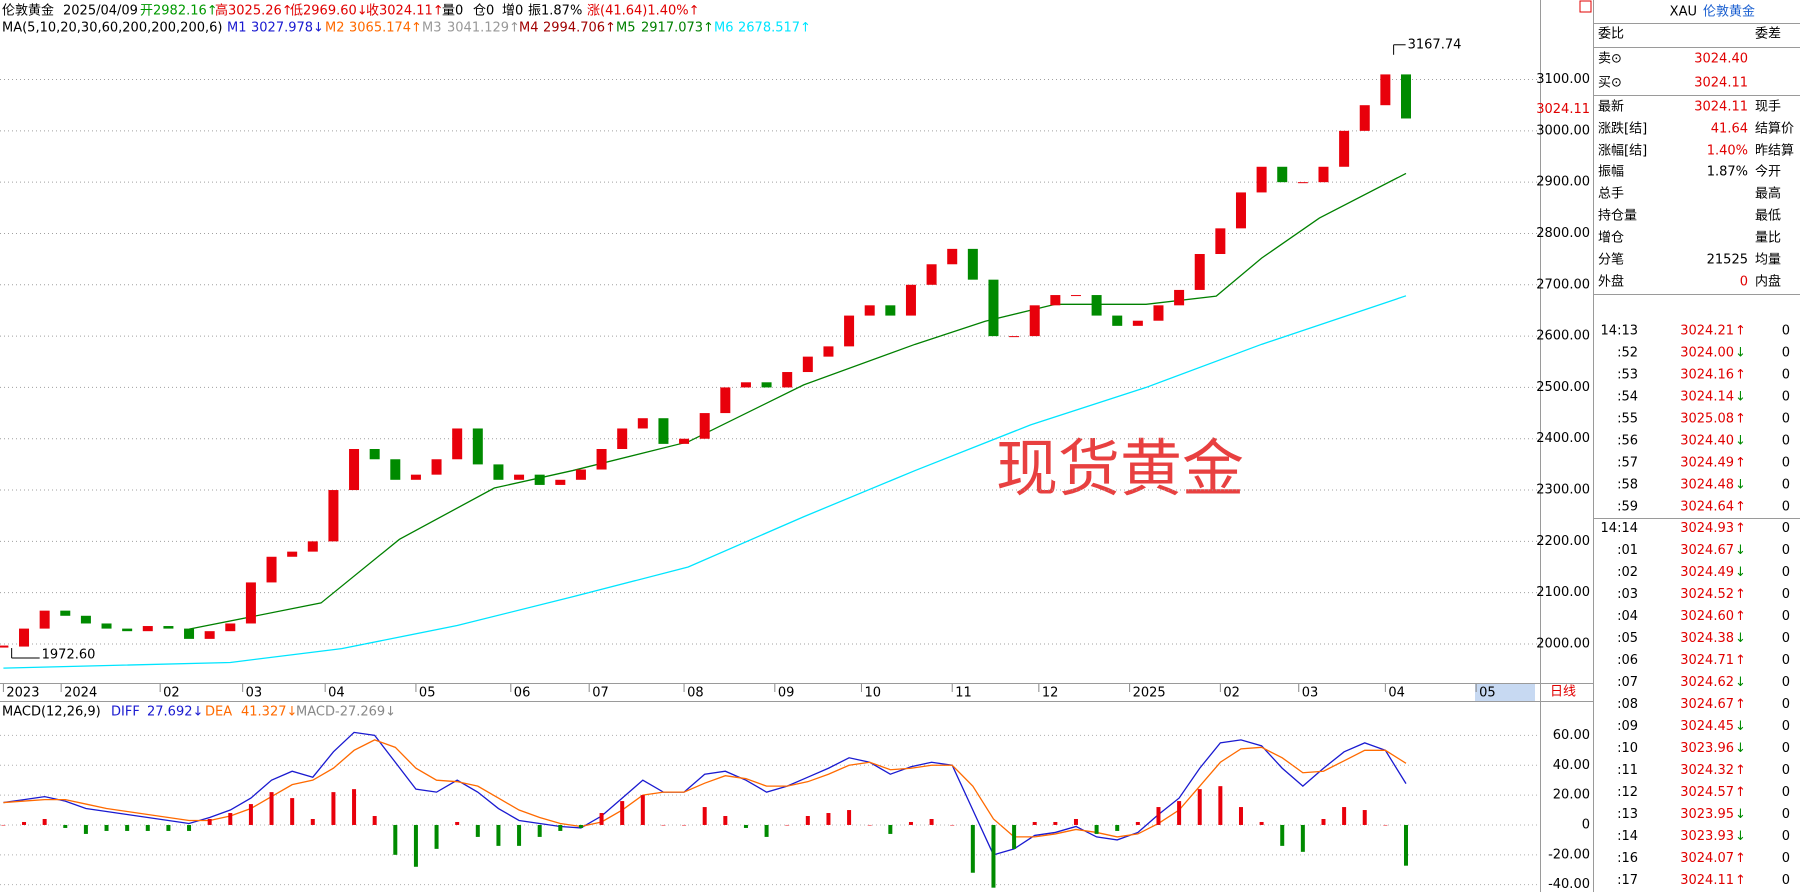 This screenshot has height=892, width=1800. Describe the element at coordinates (1585, 6) in the screenshot. I see `window-icon` at that location.